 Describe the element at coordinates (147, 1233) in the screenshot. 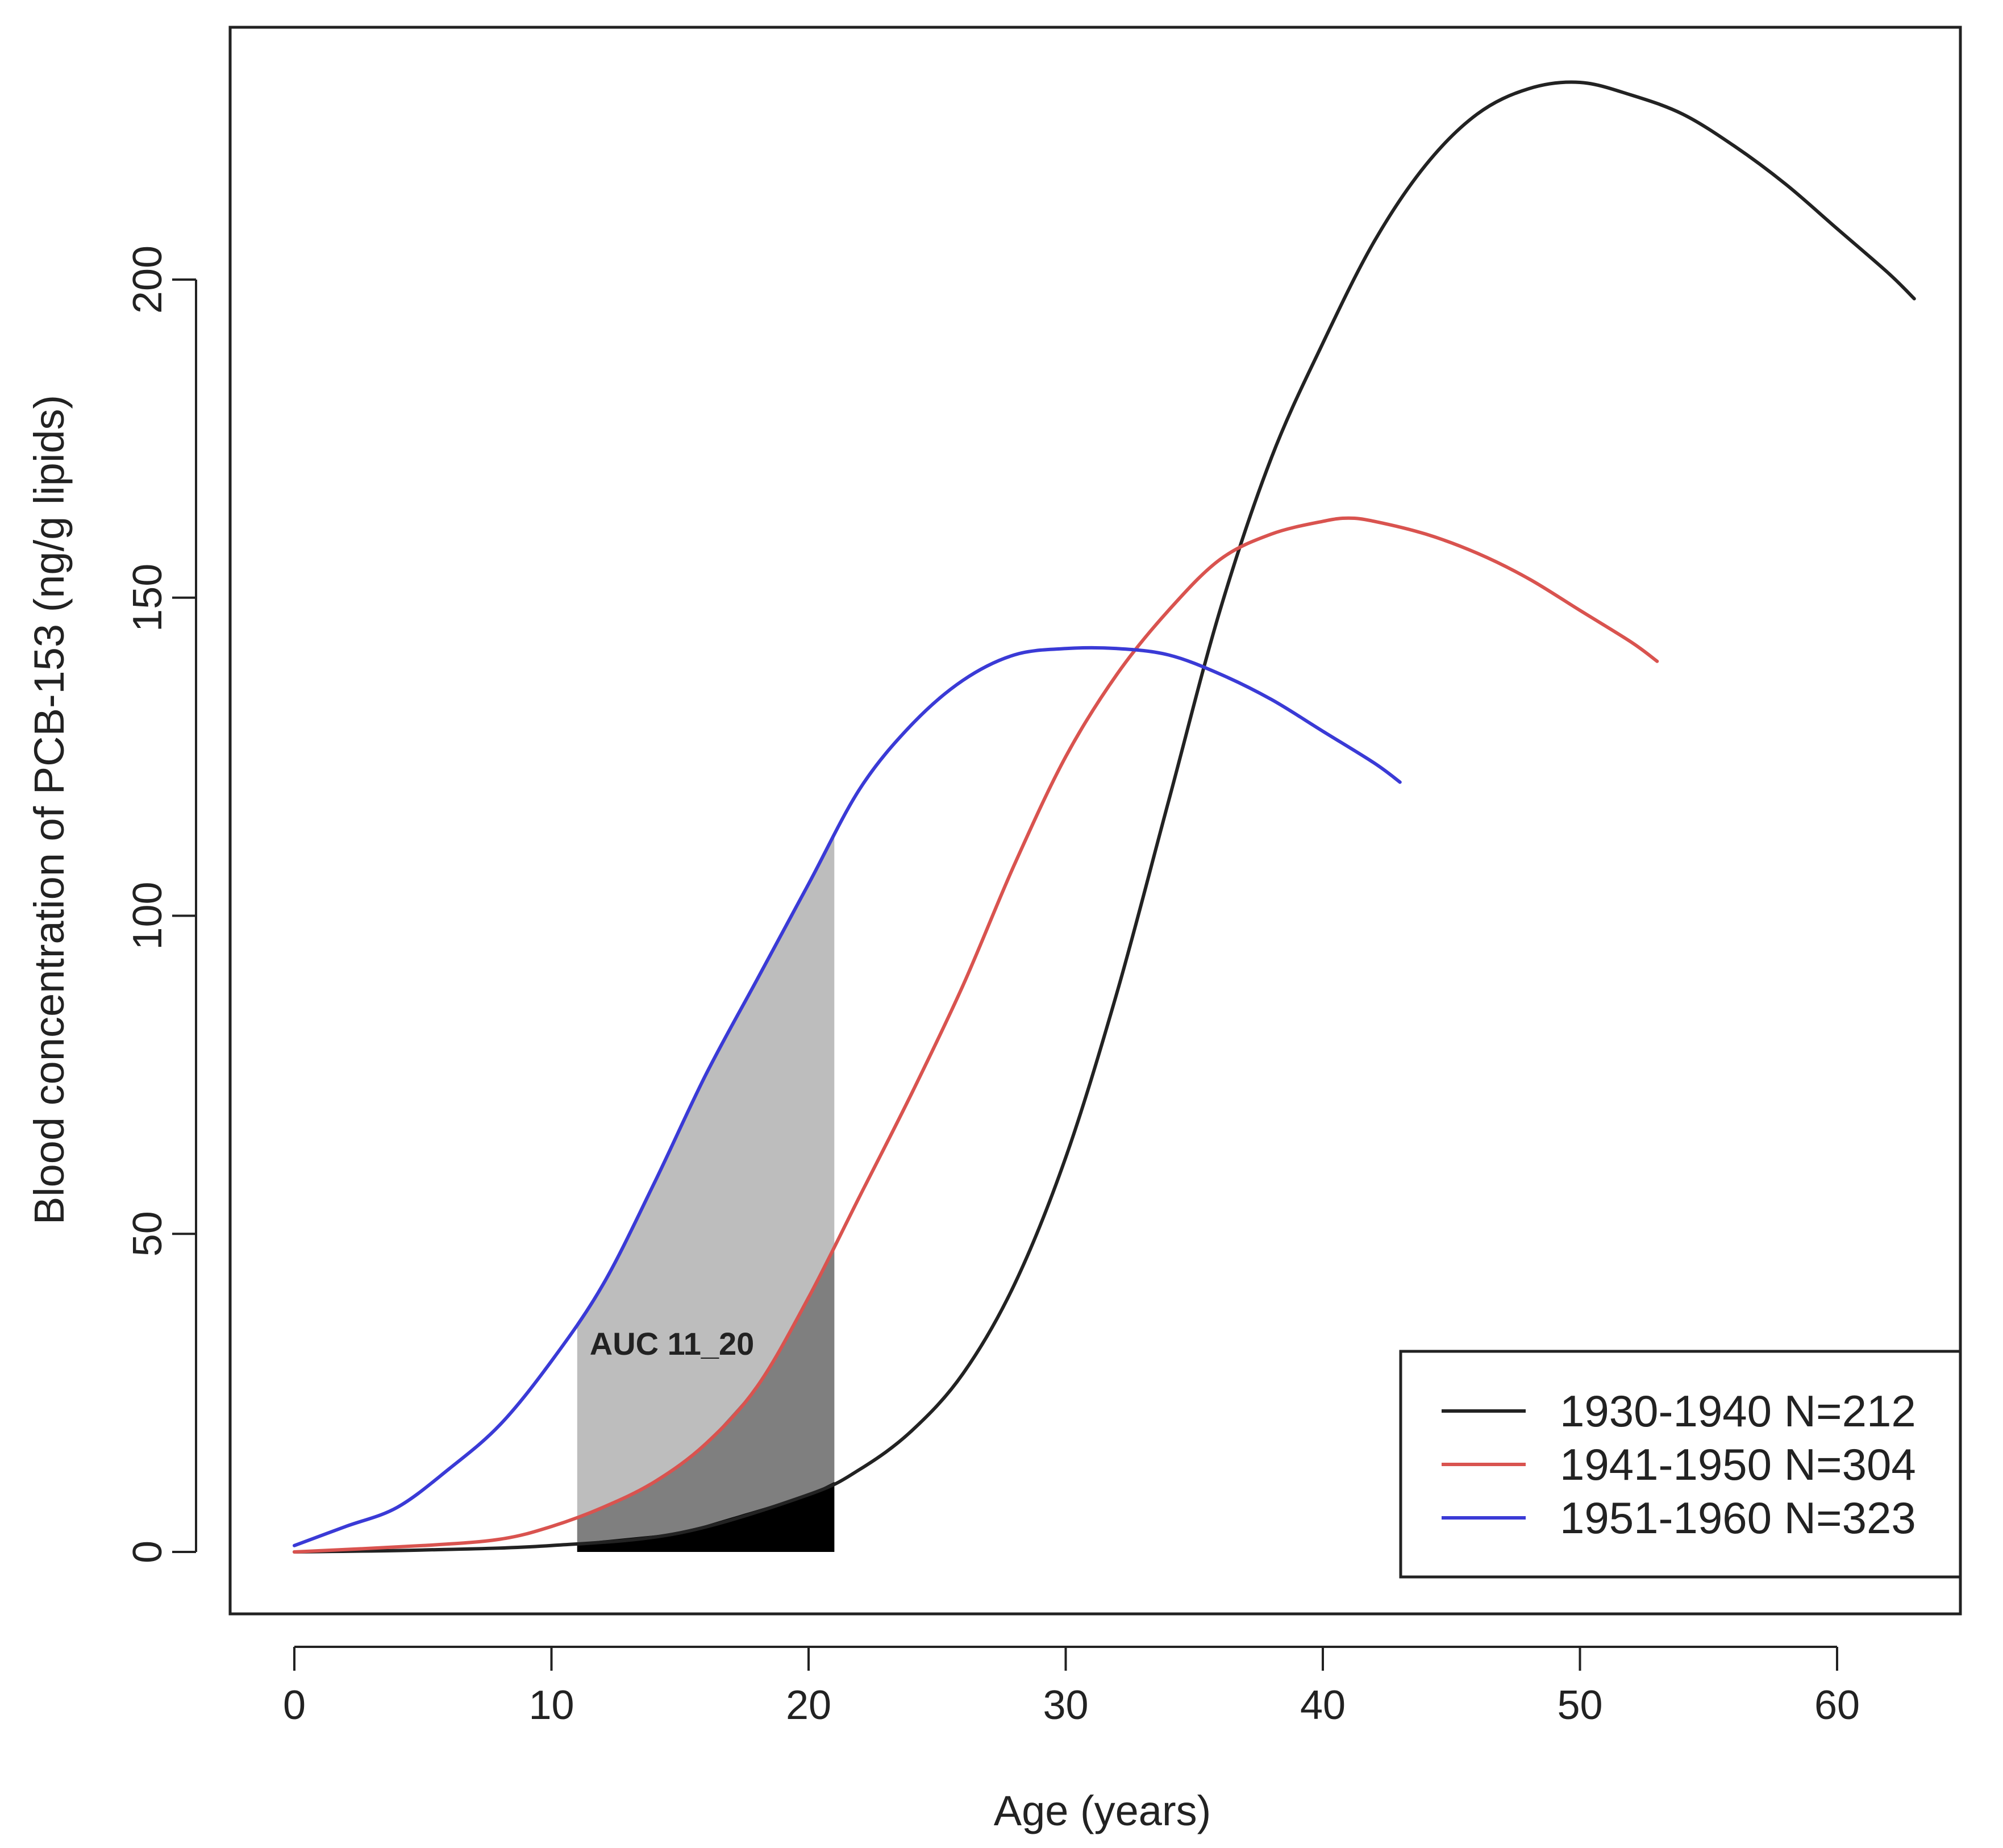

I see `y-tick-label-50: 50` at that location.